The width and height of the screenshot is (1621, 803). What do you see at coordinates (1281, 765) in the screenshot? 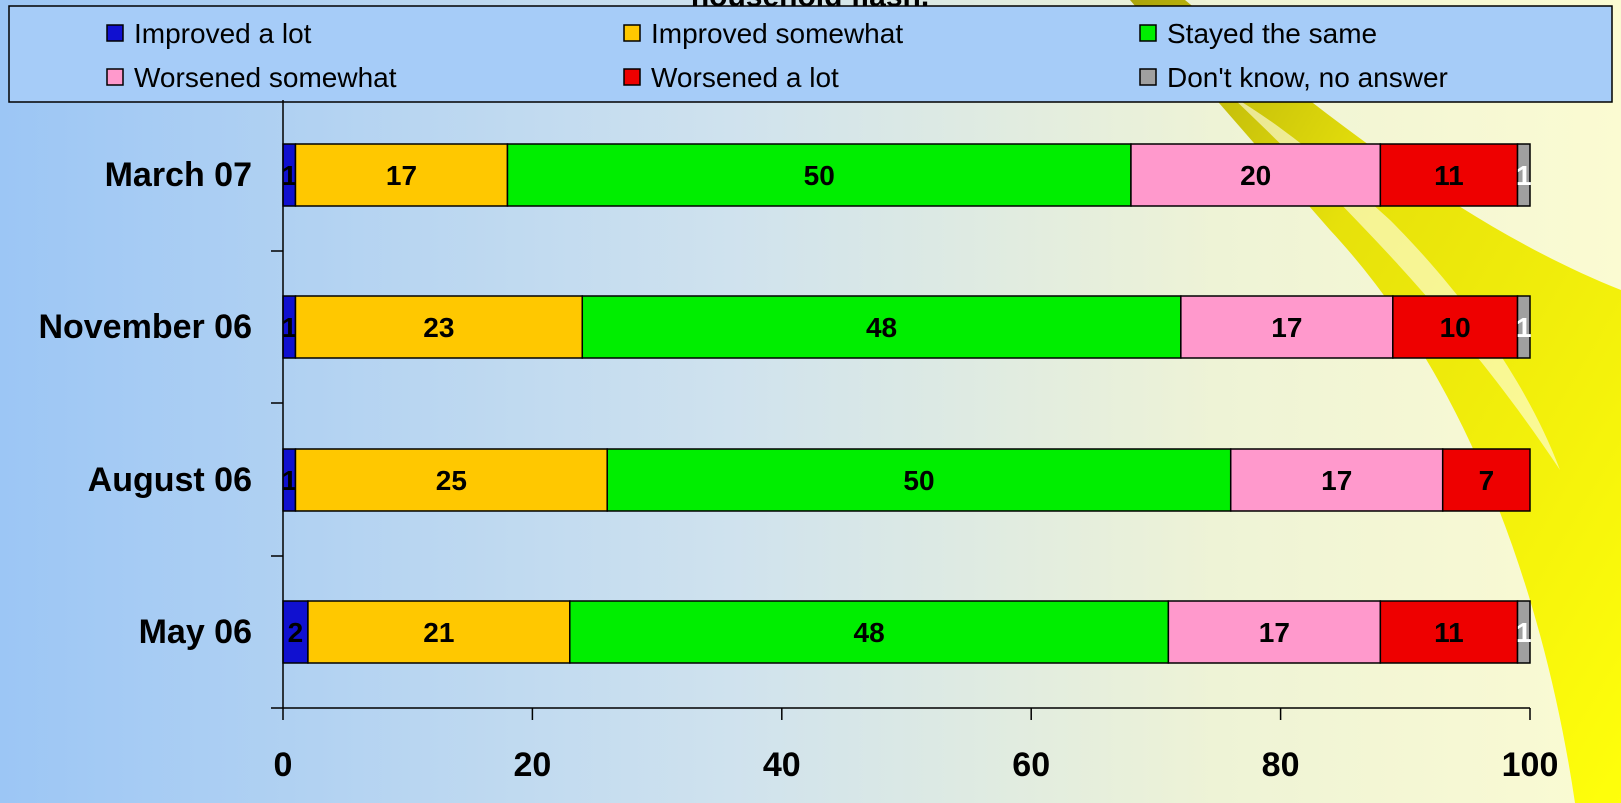
I see `x-tick-label: 80` at bounding box center [1281, 765].